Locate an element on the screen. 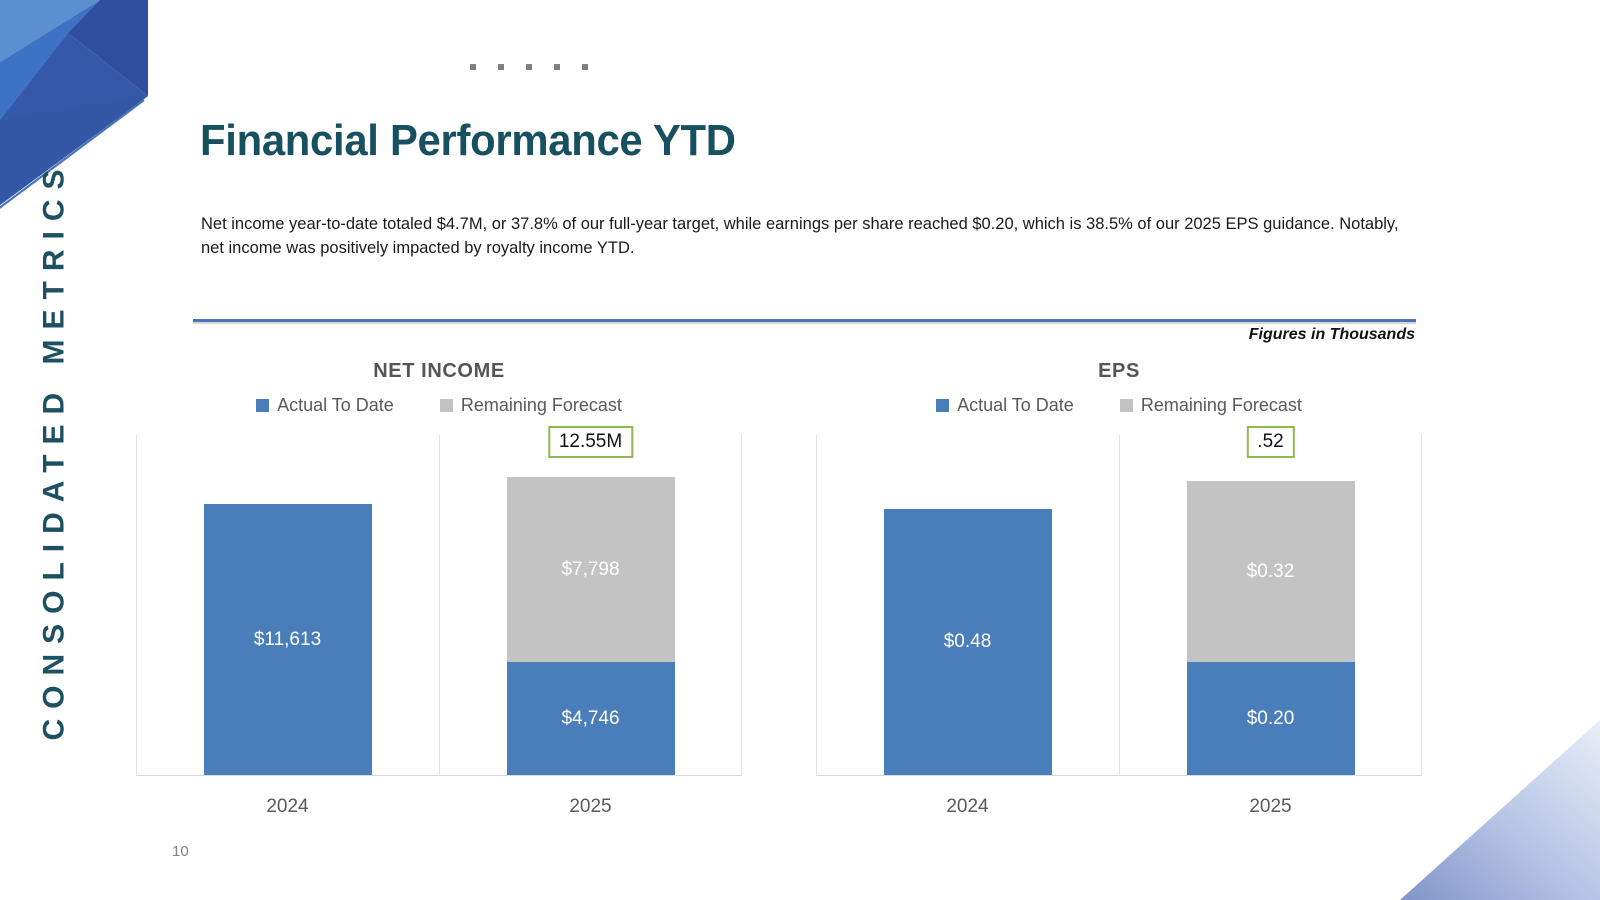 This screenshot has height=900, width=1600. bar-segment-forecast-2025: $0.32 is located at coordinates (1270, 571).